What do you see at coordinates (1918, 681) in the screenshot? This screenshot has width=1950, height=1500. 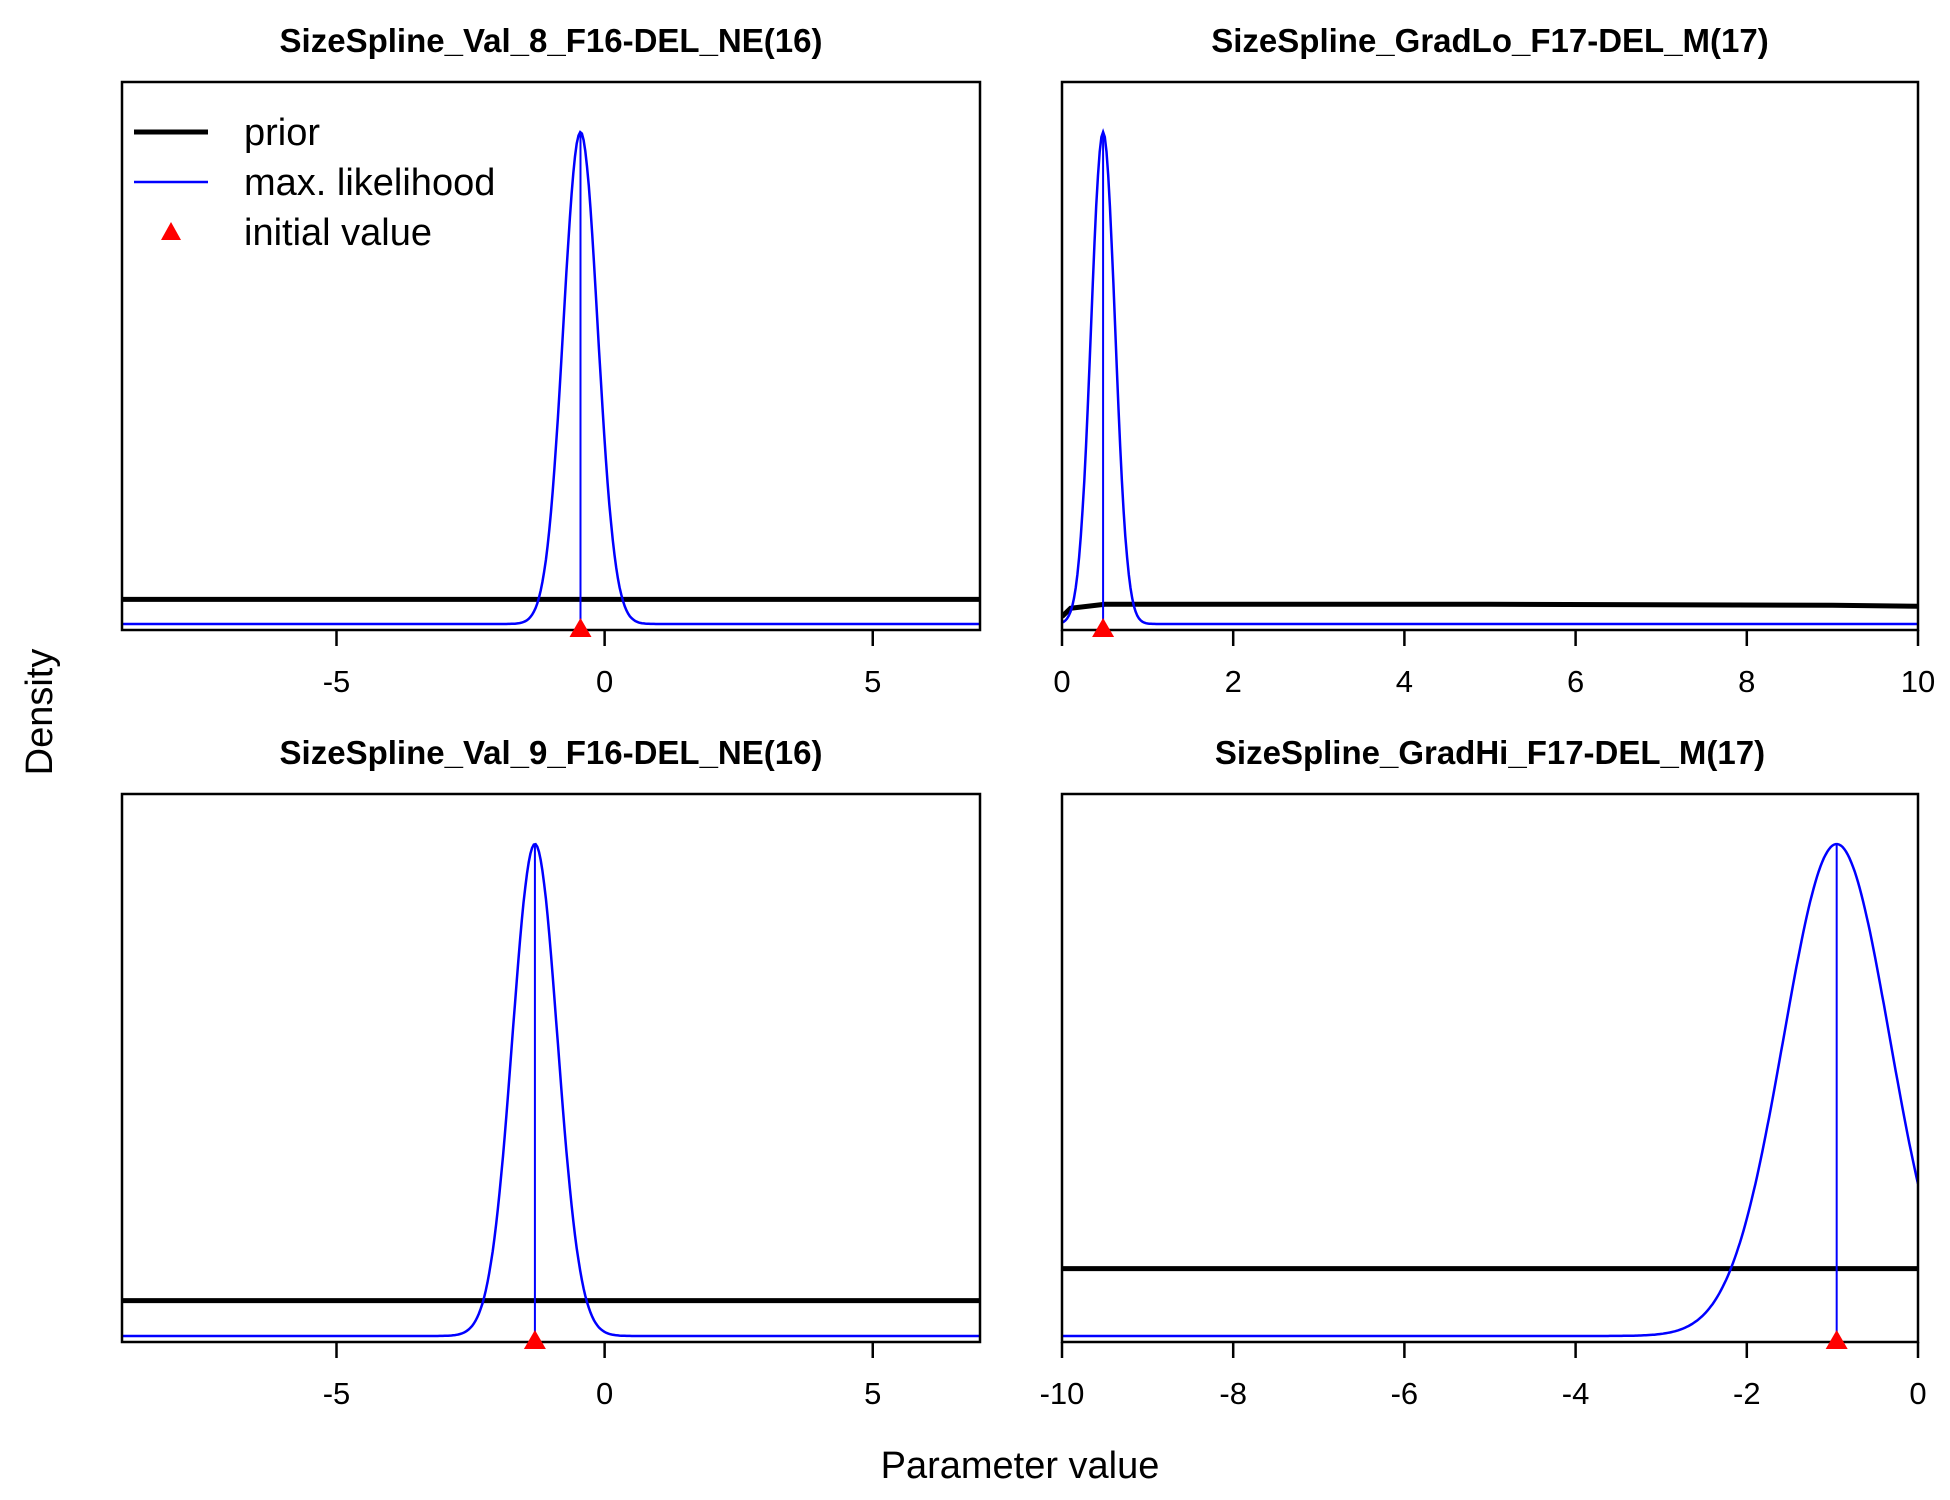 I see `x-tick-label: 10` at bounding box center [1918, 681].